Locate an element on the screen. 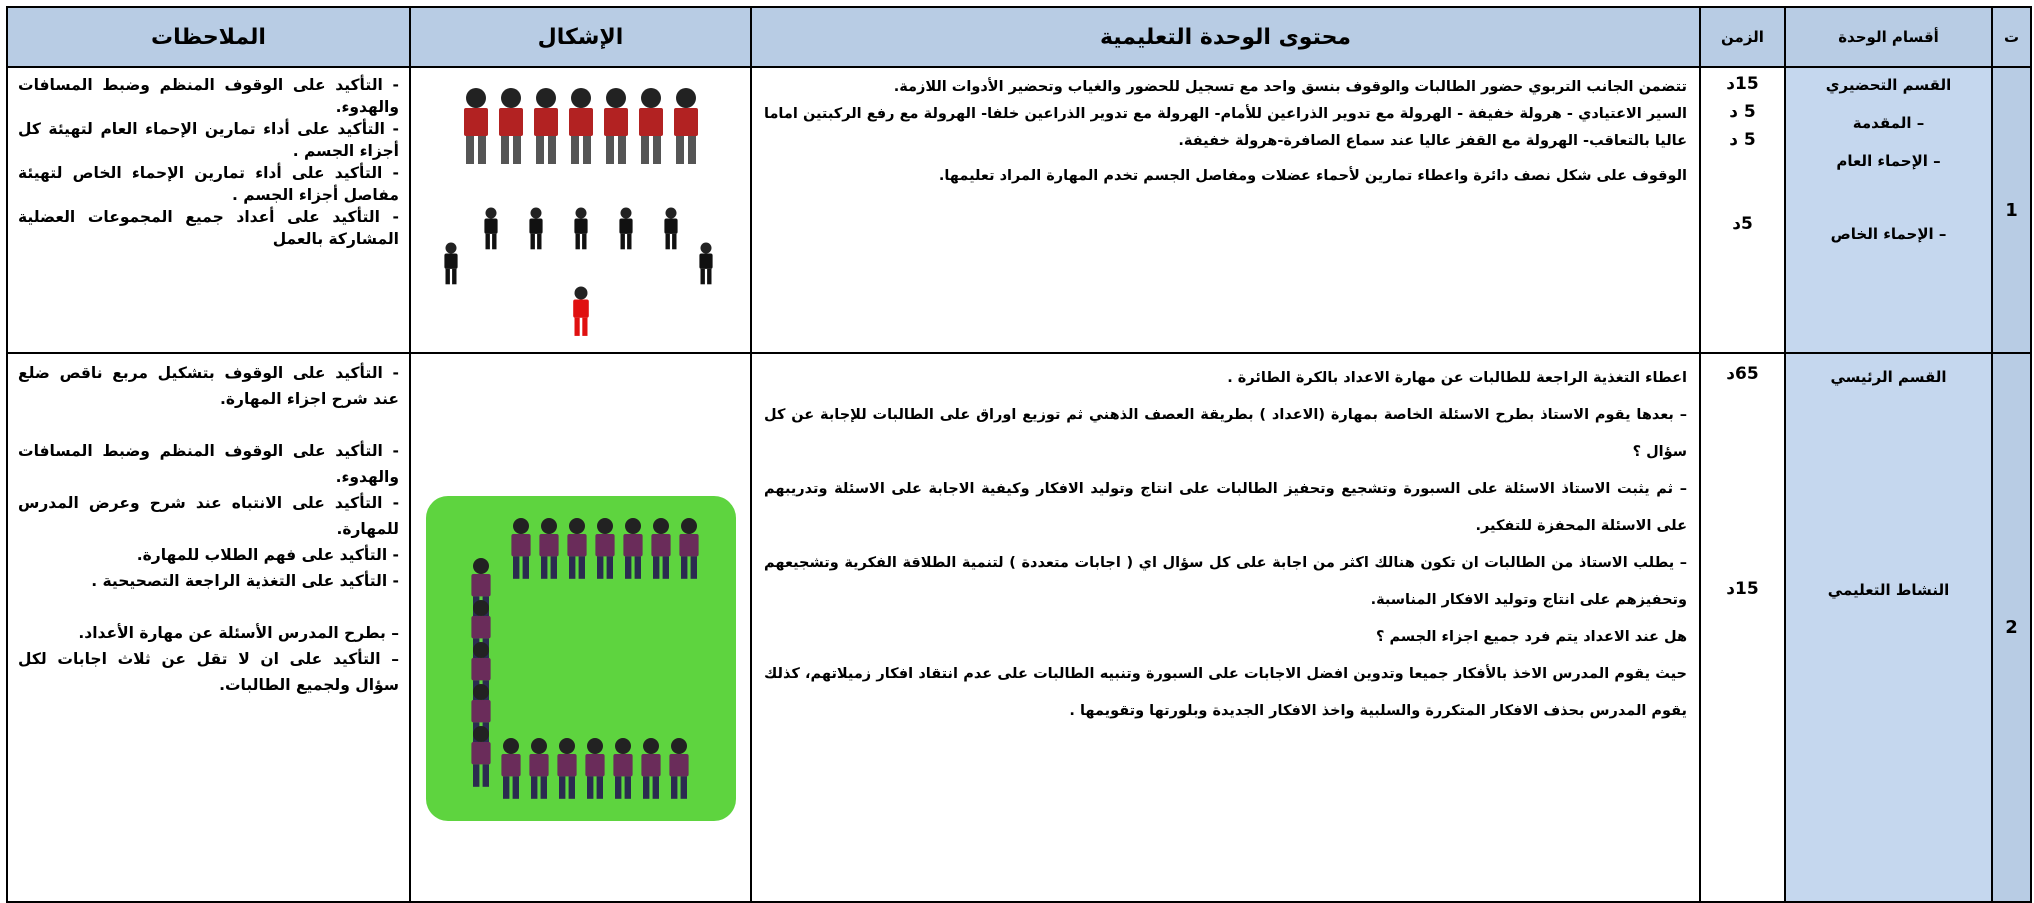 This screenshot has width=2034, height=903. header-cell: الإشكال is located at coordinates (580, 37).